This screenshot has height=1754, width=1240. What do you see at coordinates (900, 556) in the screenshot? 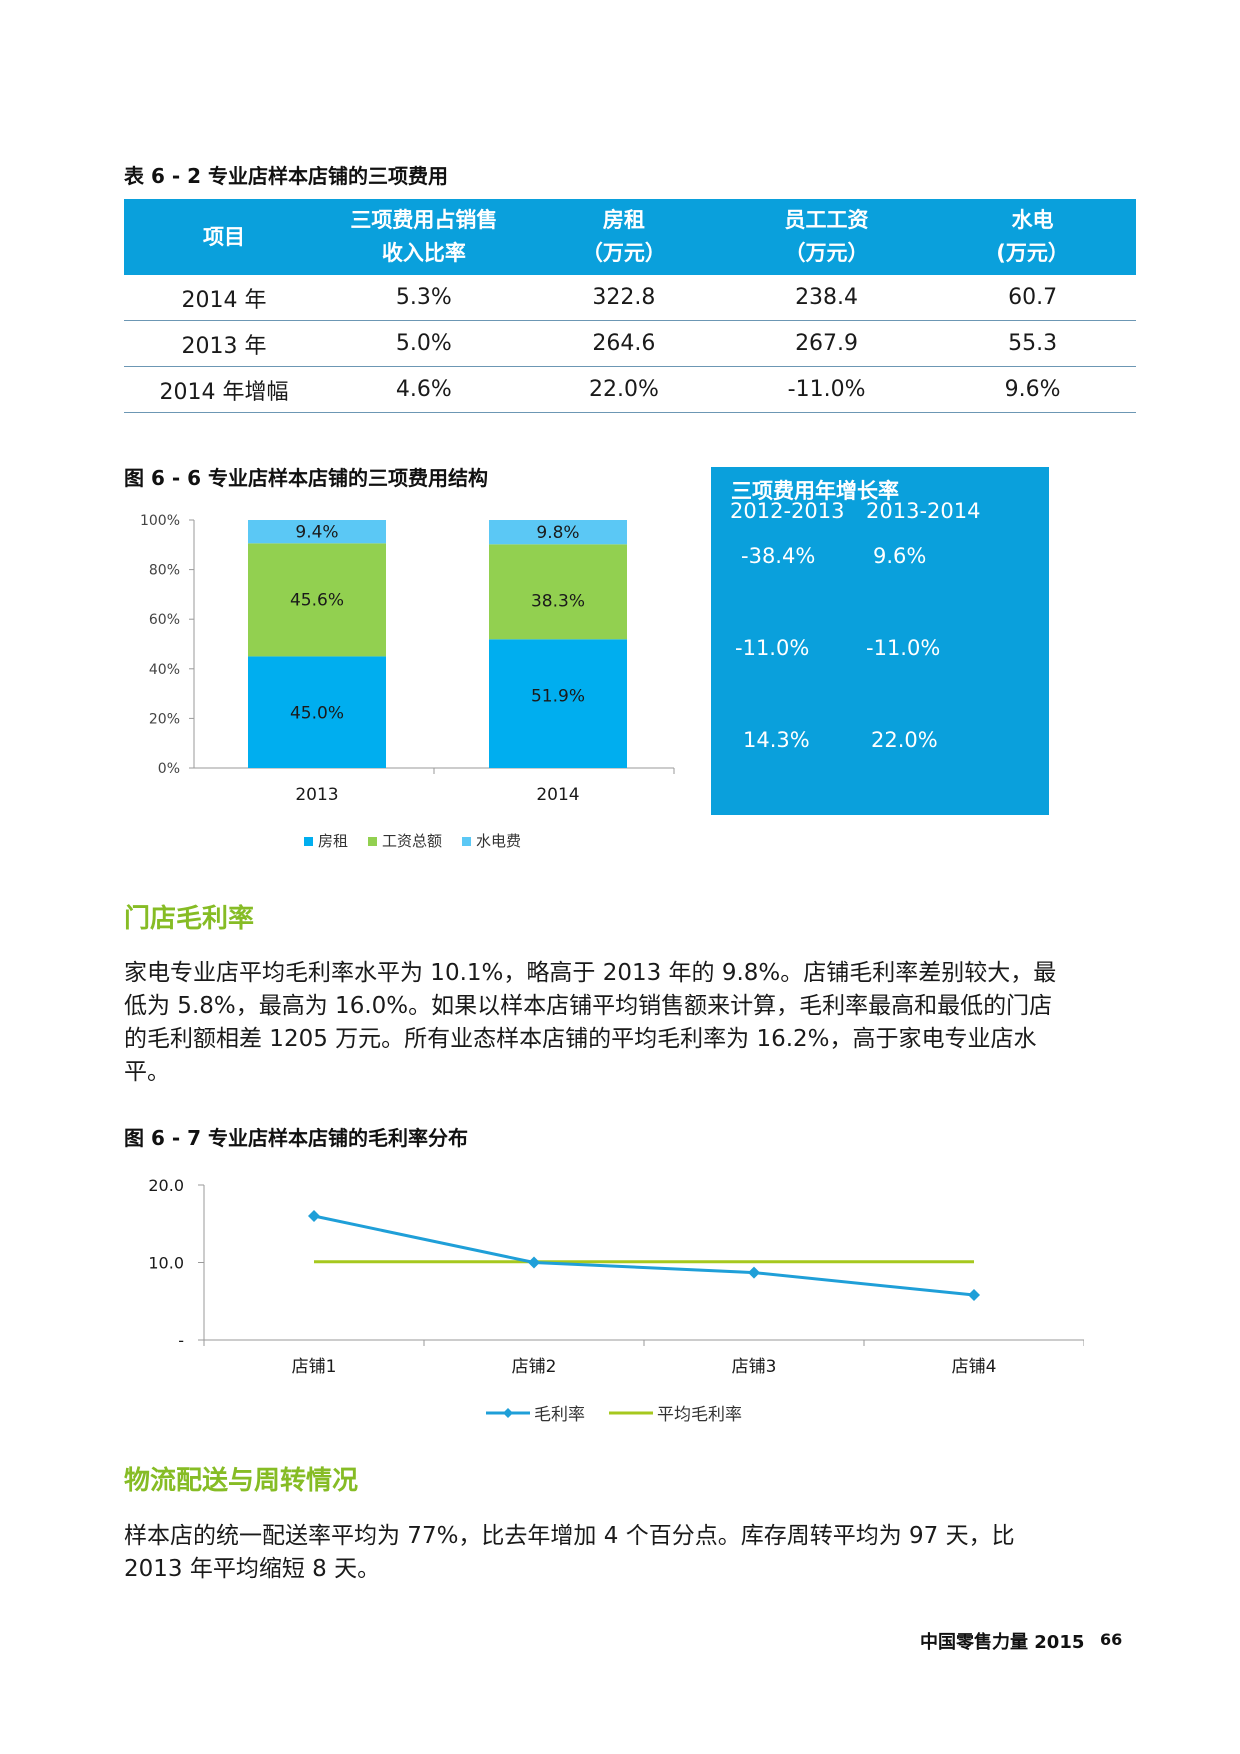
I see `growth-value: 9.6%` at bounding box center [900, 556].